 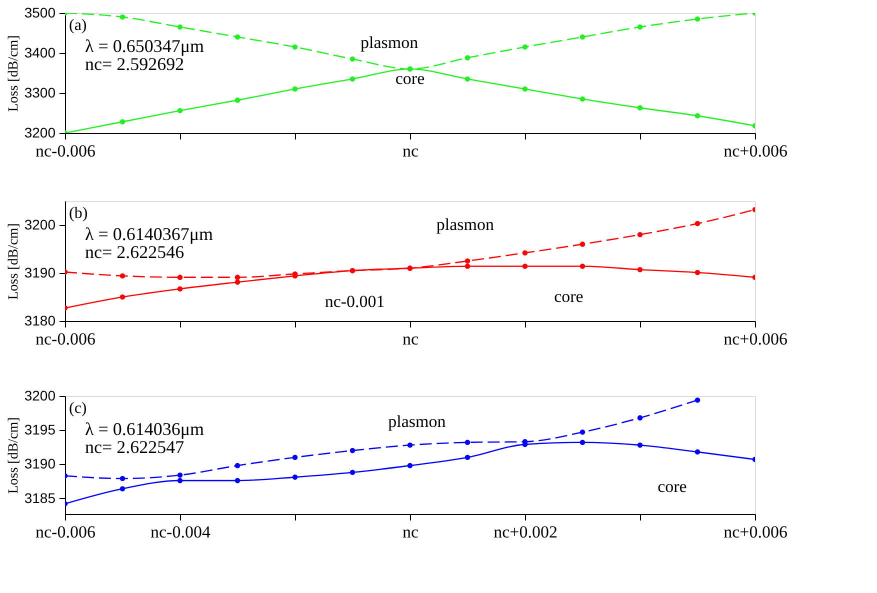 What do you see at coordinates (40, 498) in the screenshot?
I see `y-tick-label: 3185` at bounding box center [40, 498].